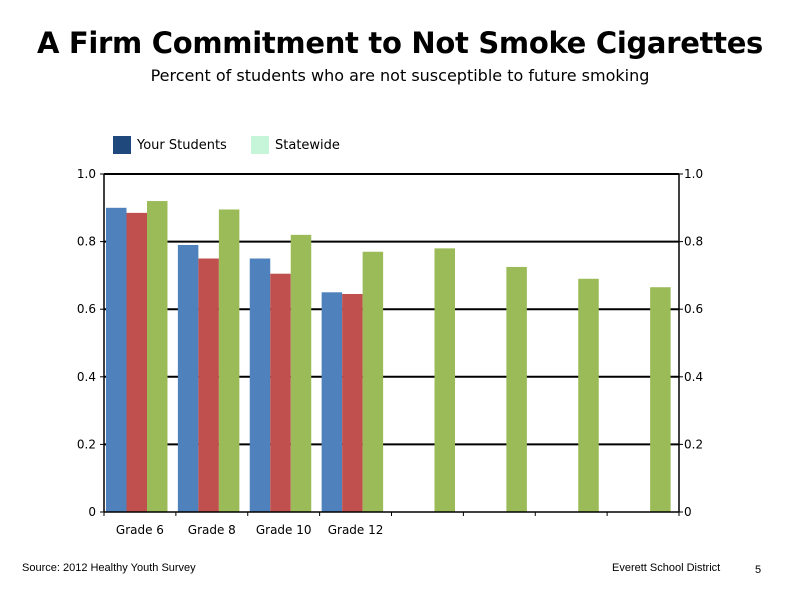  Describe the element at coordinates (688, 512) in the screenshot. I see `y2-tick-label: 0` at that location.